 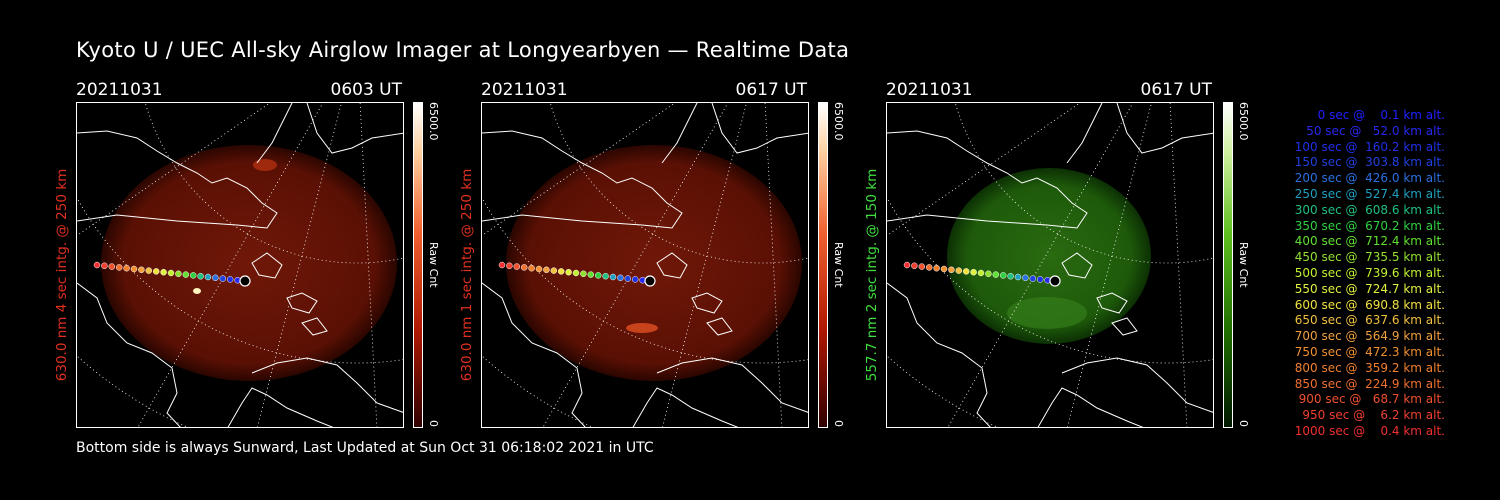 I want to click on panel-side-label: 557.7 nm 2 sec intg. @ 150 km, so click(x=872, y=275).